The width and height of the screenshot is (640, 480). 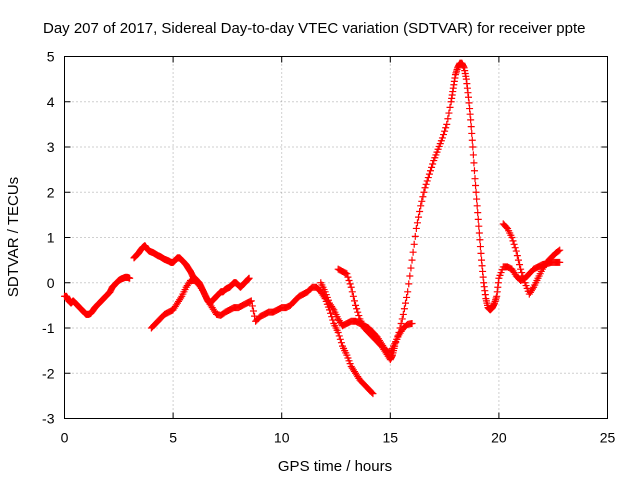 What do you see at coordinates (531, 259) in the screenshot?
I see `series-track-f` at bounding box center [531, 259].